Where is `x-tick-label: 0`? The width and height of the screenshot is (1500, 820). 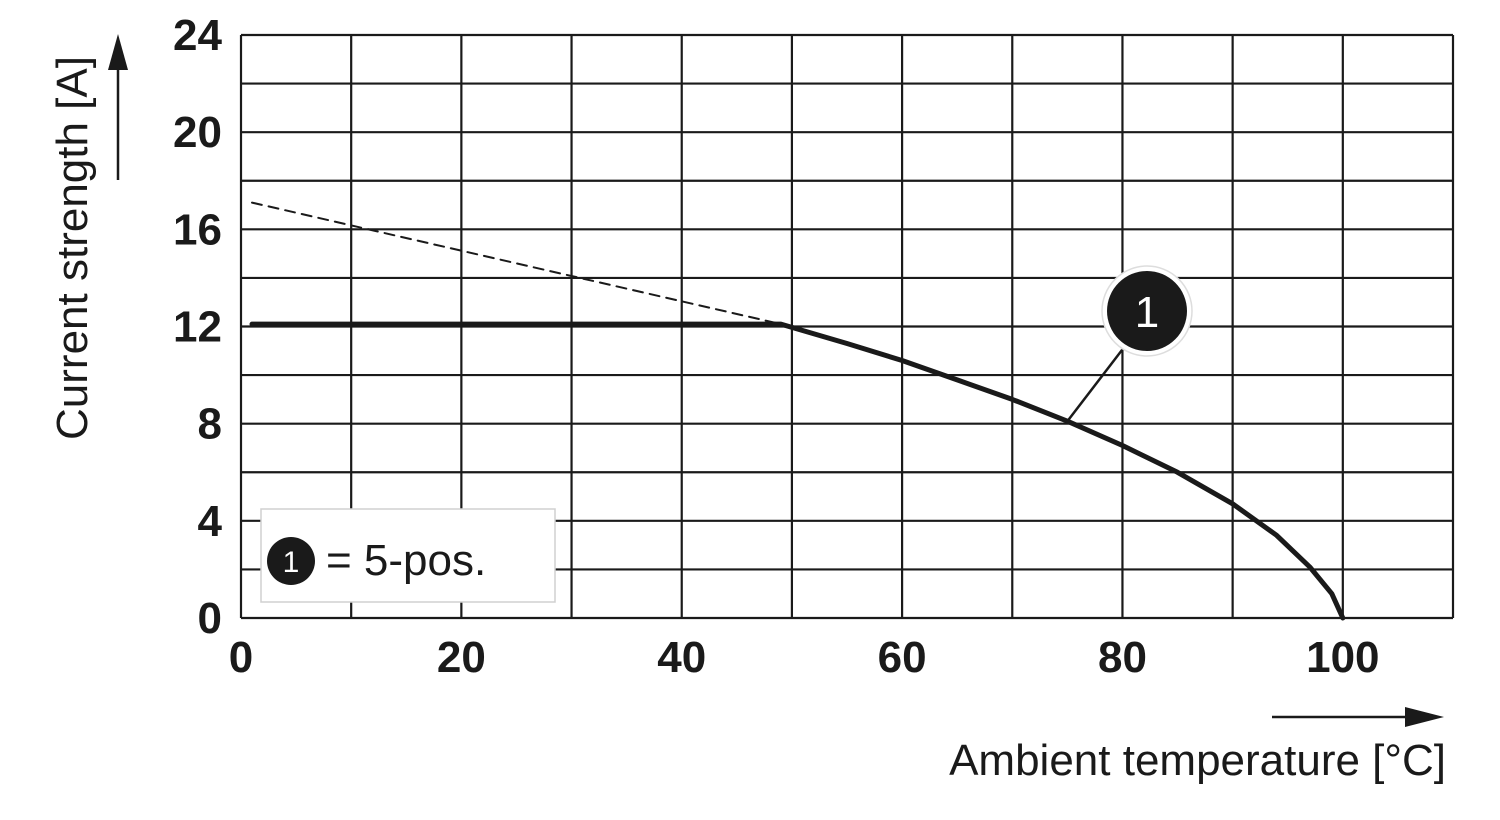
x-tick-label: 0 is located at coordinates (241, 657).